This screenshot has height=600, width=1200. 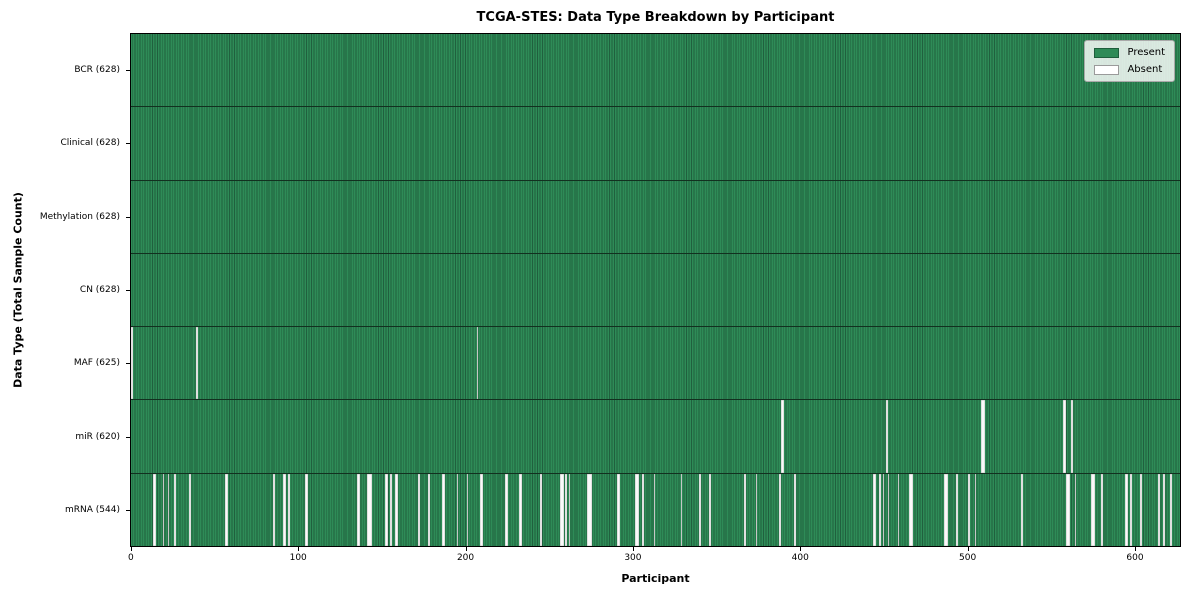 I want to click on x-tick-label: 300, so click(x=633, y=558).